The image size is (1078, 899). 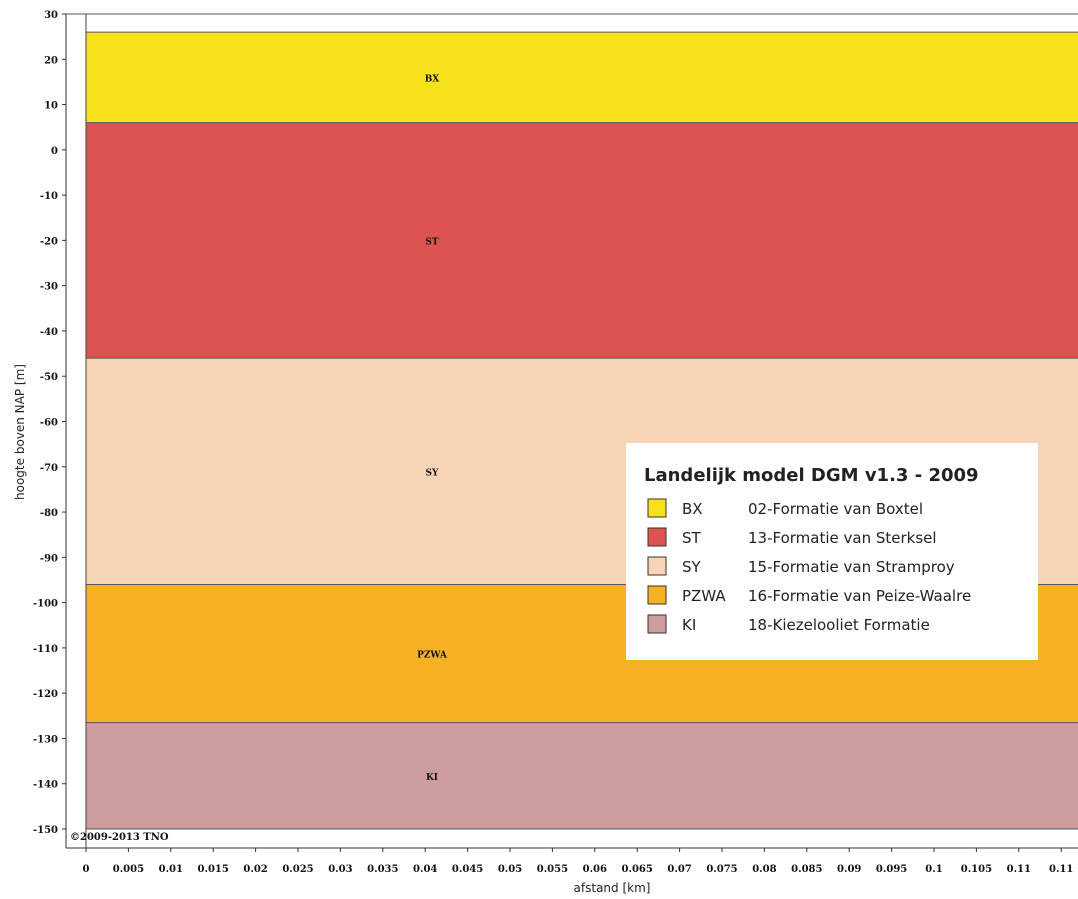 What do you see at coordinates (382, 869) in the screenshot?
I see `x-tick-label: 0.035` at bounding box center [382, 869].